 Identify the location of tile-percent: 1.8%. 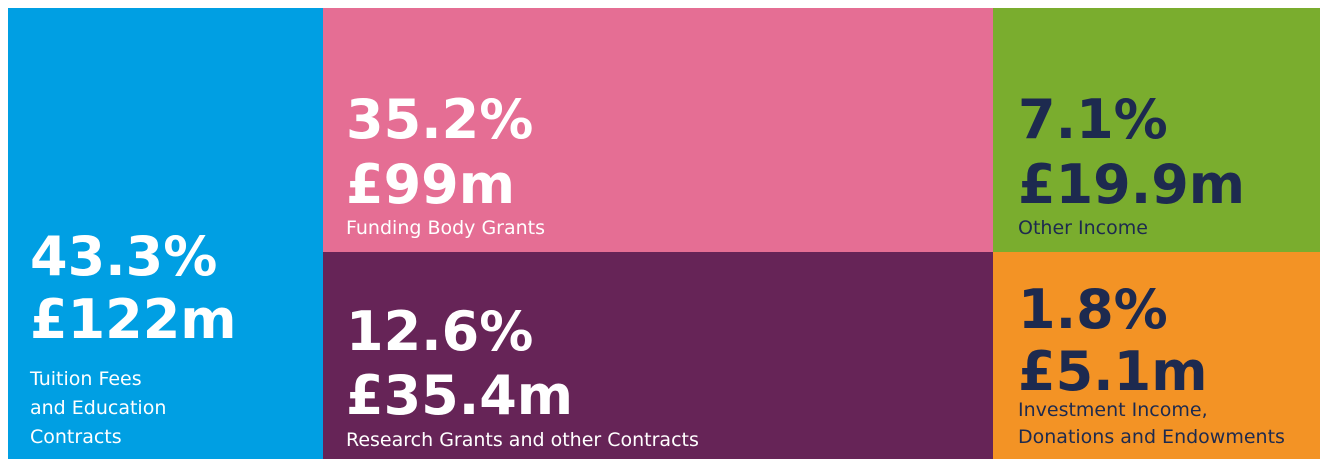
(1093, 309).